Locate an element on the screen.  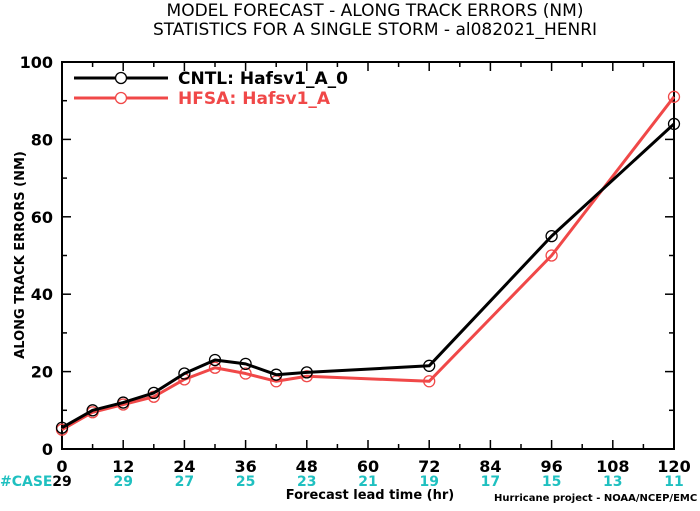
legend-label-cntl: CNTL: Hafsv1_A_0 is located at coordinates (263, 79).